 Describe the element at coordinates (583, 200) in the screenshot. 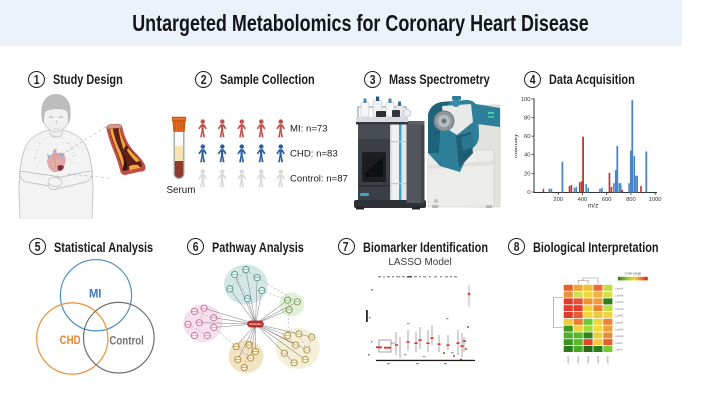

I see `svg-text: 400` at that location.